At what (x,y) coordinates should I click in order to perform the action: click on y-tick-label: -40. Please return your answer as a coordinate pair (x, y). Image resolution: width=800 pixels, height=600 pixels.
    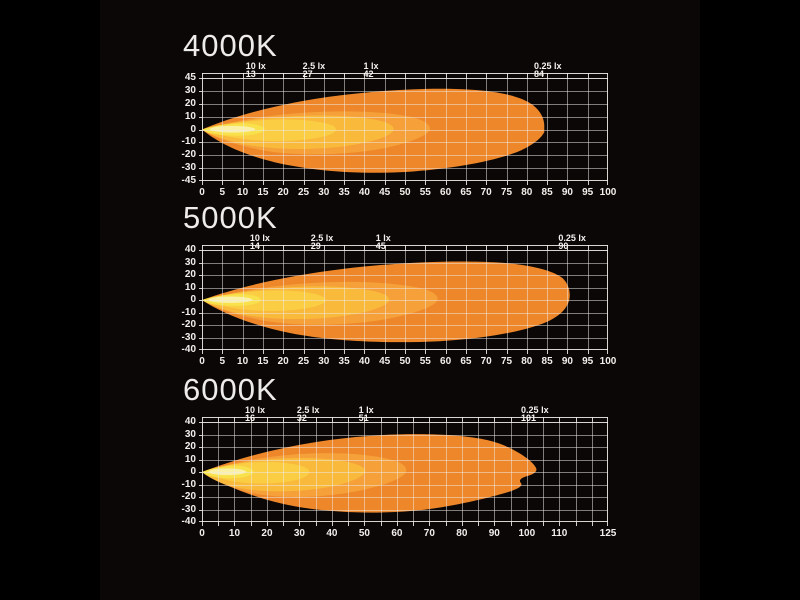
    Looking at the image, I should click on (188, 521).